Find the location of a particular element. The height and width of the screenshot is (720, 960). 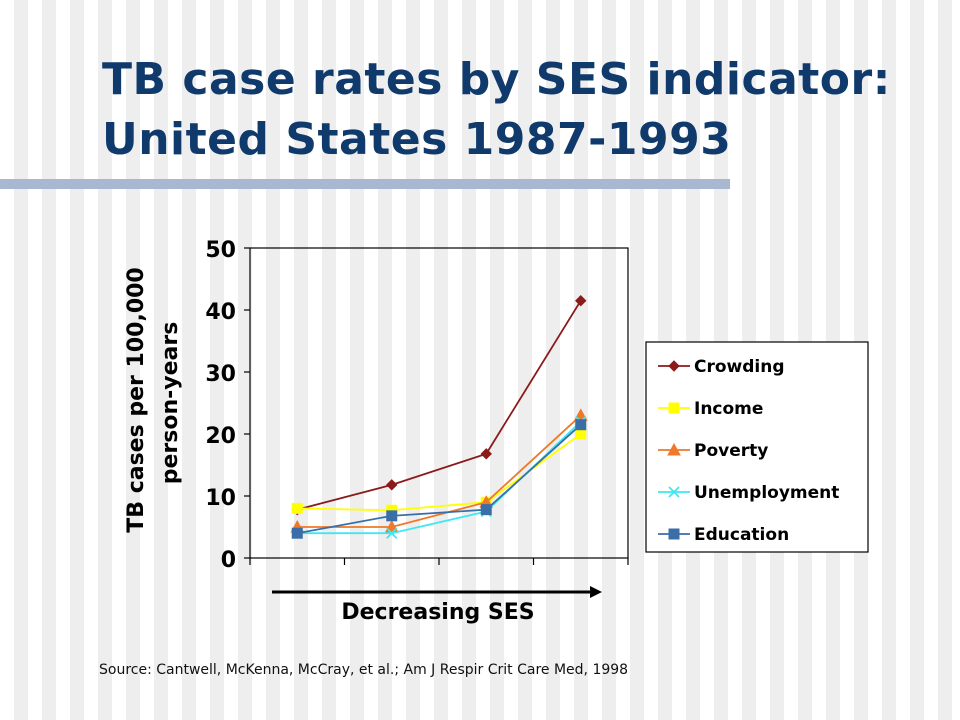

y-tick-label: 50 is located at coordinates (220, 250).